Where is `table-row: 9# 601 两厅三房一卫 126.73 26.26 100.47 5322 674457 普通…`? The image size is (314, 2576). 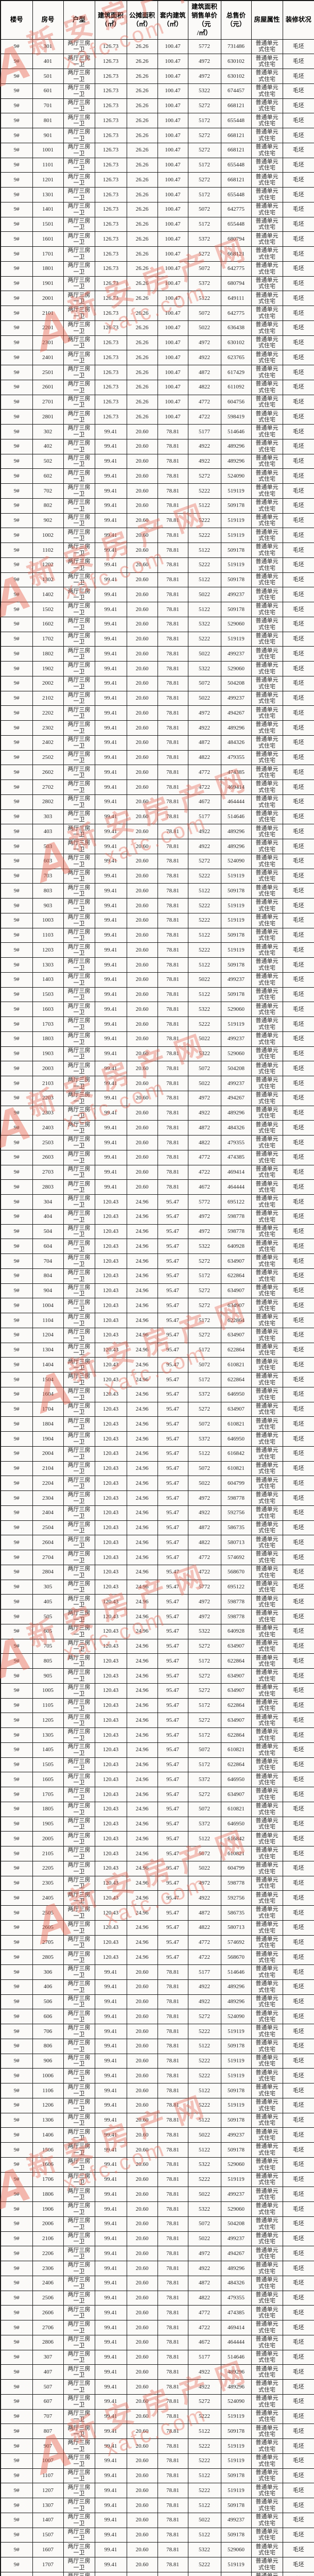 table-row: 9# 601 两厅三房一卫 126.73 26.26 100.47 5322 674457 普通… is located at coordinates (157, 91).